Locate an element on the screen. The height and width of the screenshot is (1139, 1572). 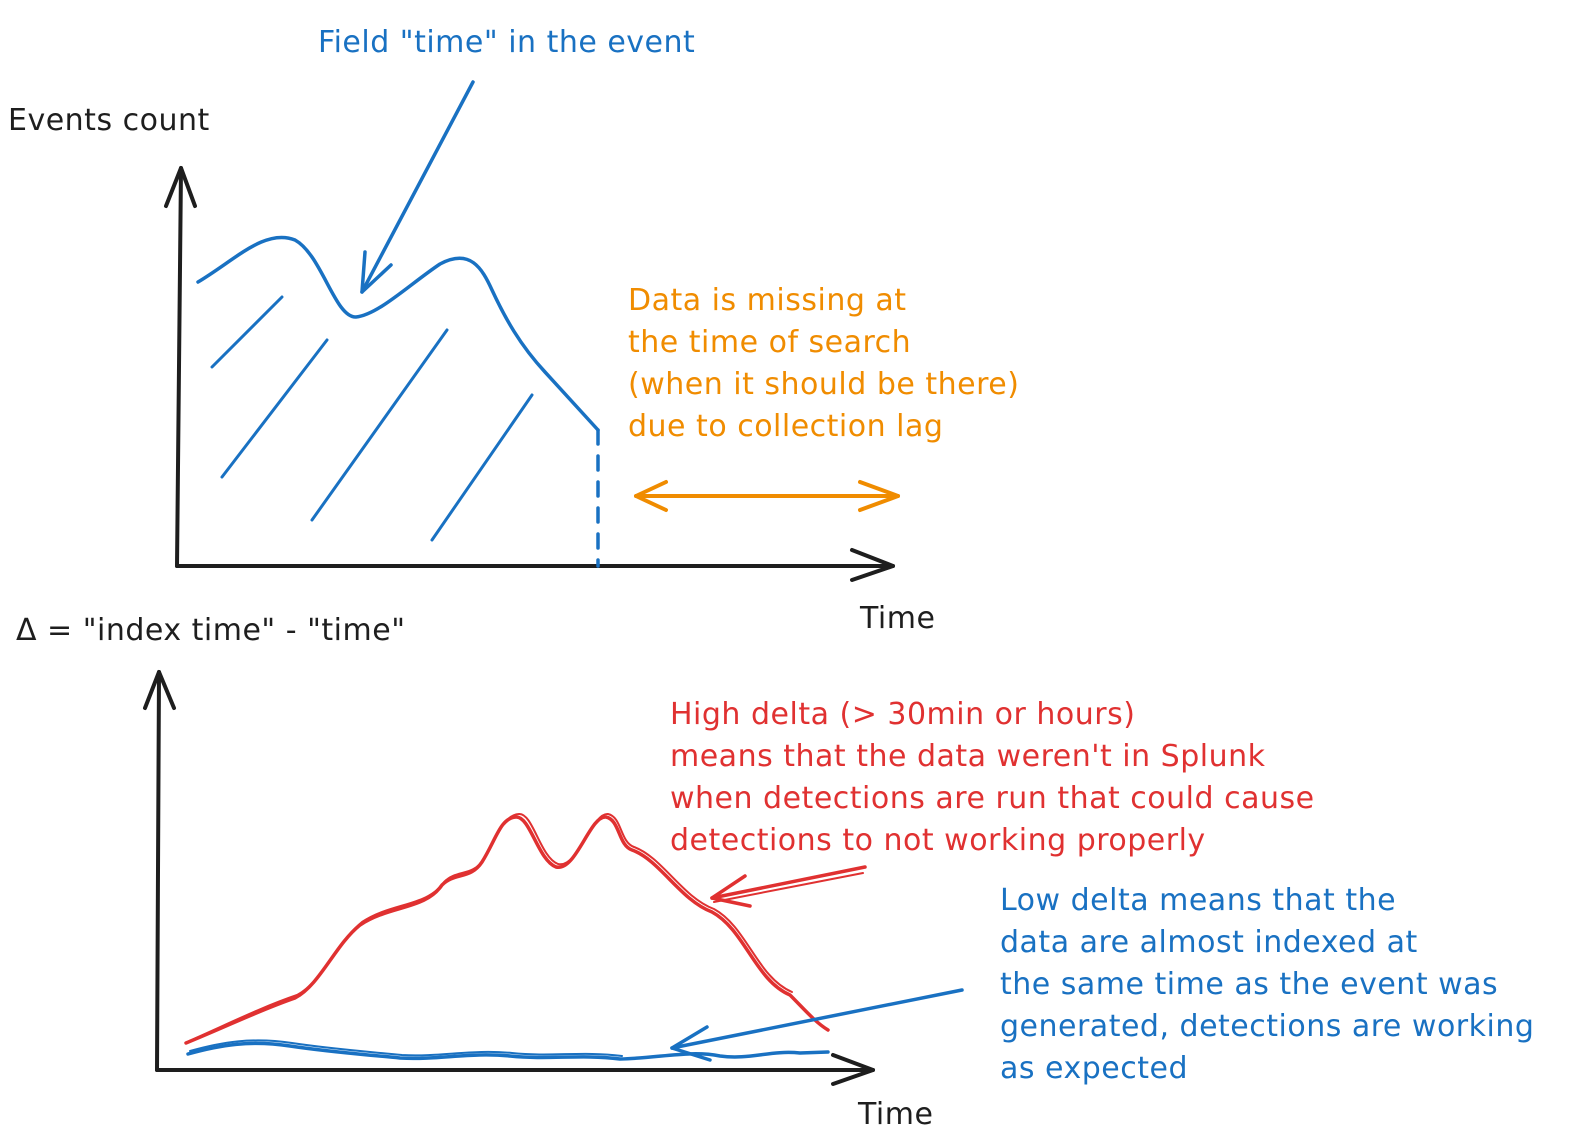
note-line: when detections are run that could cause is located at coordinates (992, 798).